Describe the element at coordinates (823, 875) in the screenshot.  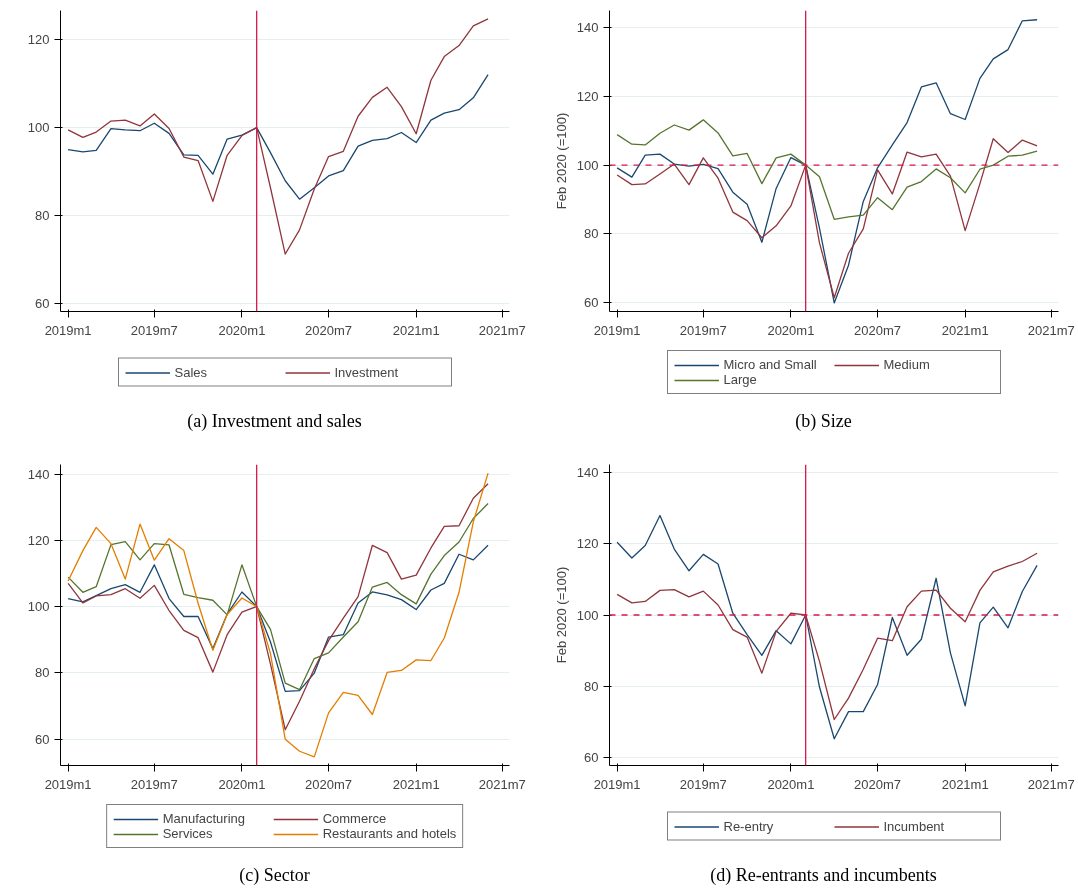
I see `text: (d) Re-entrants and incumbents` at that location.